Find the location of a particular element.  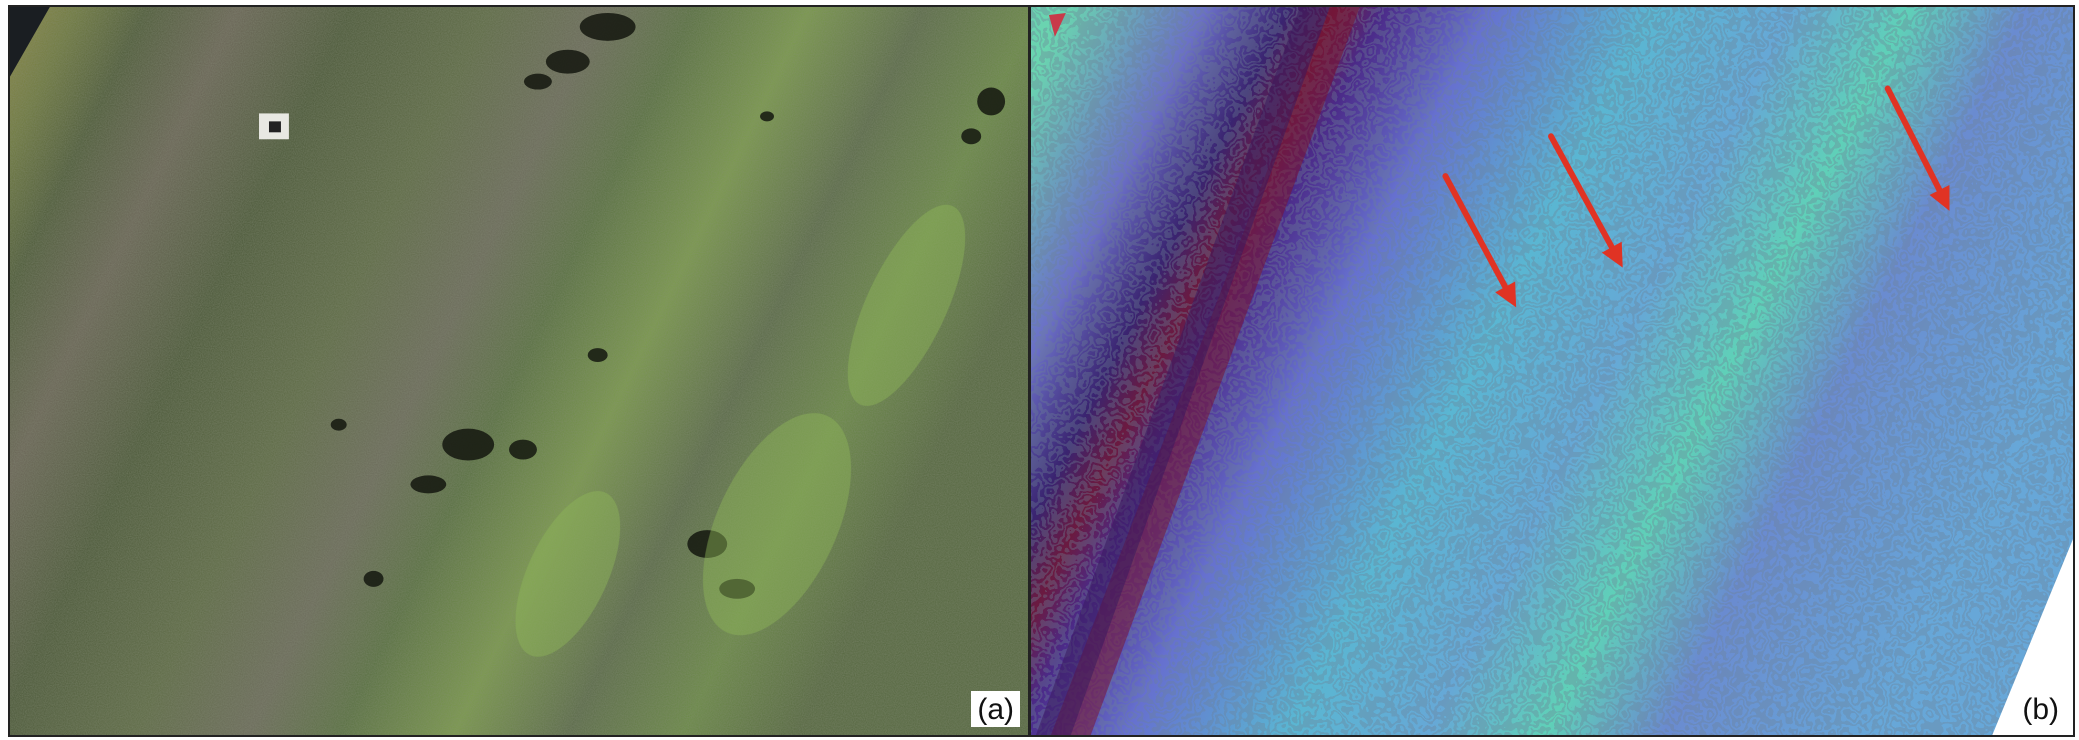

panel-label-a: (a) is located at coordinates (995, 709).